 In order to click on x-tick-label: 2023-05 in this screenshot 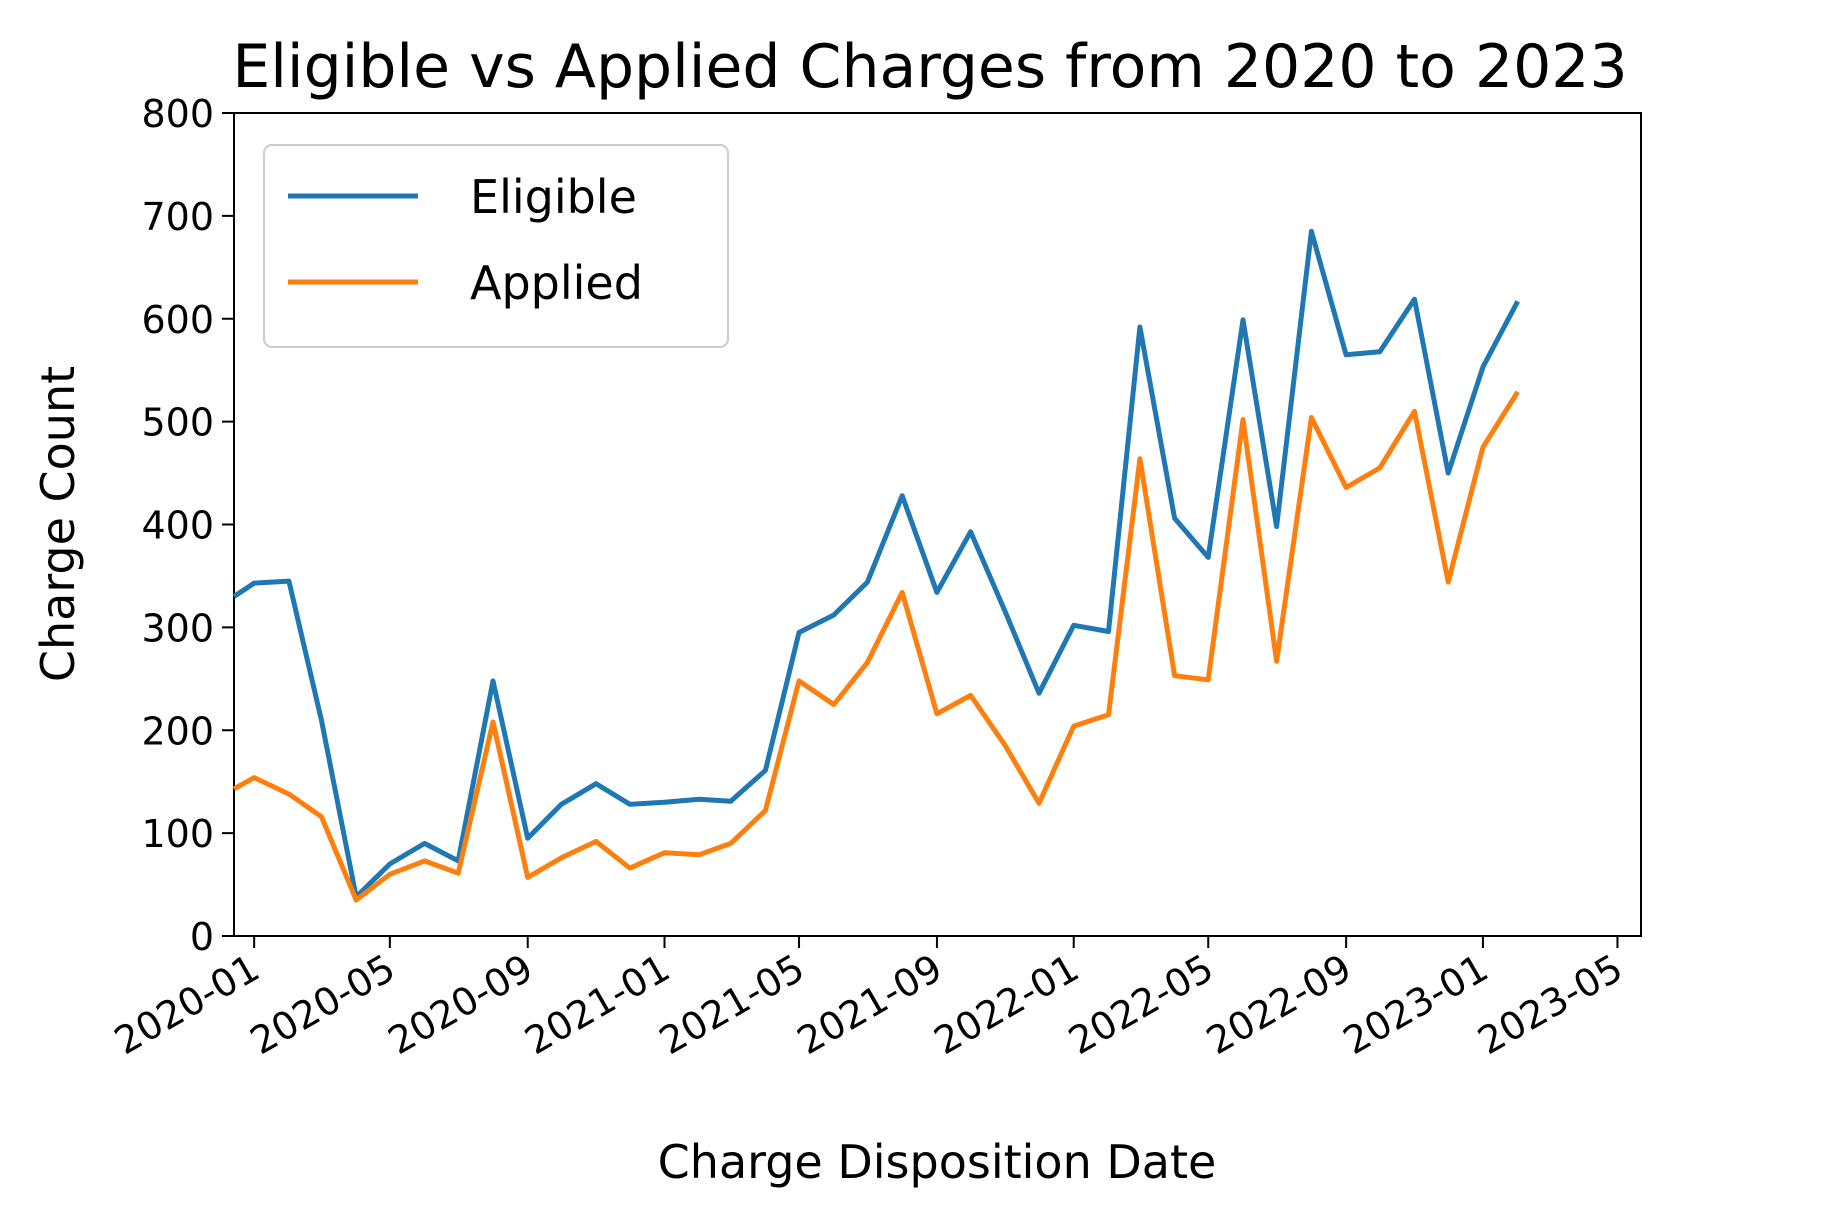, I will do `click(1550, 1004)`.